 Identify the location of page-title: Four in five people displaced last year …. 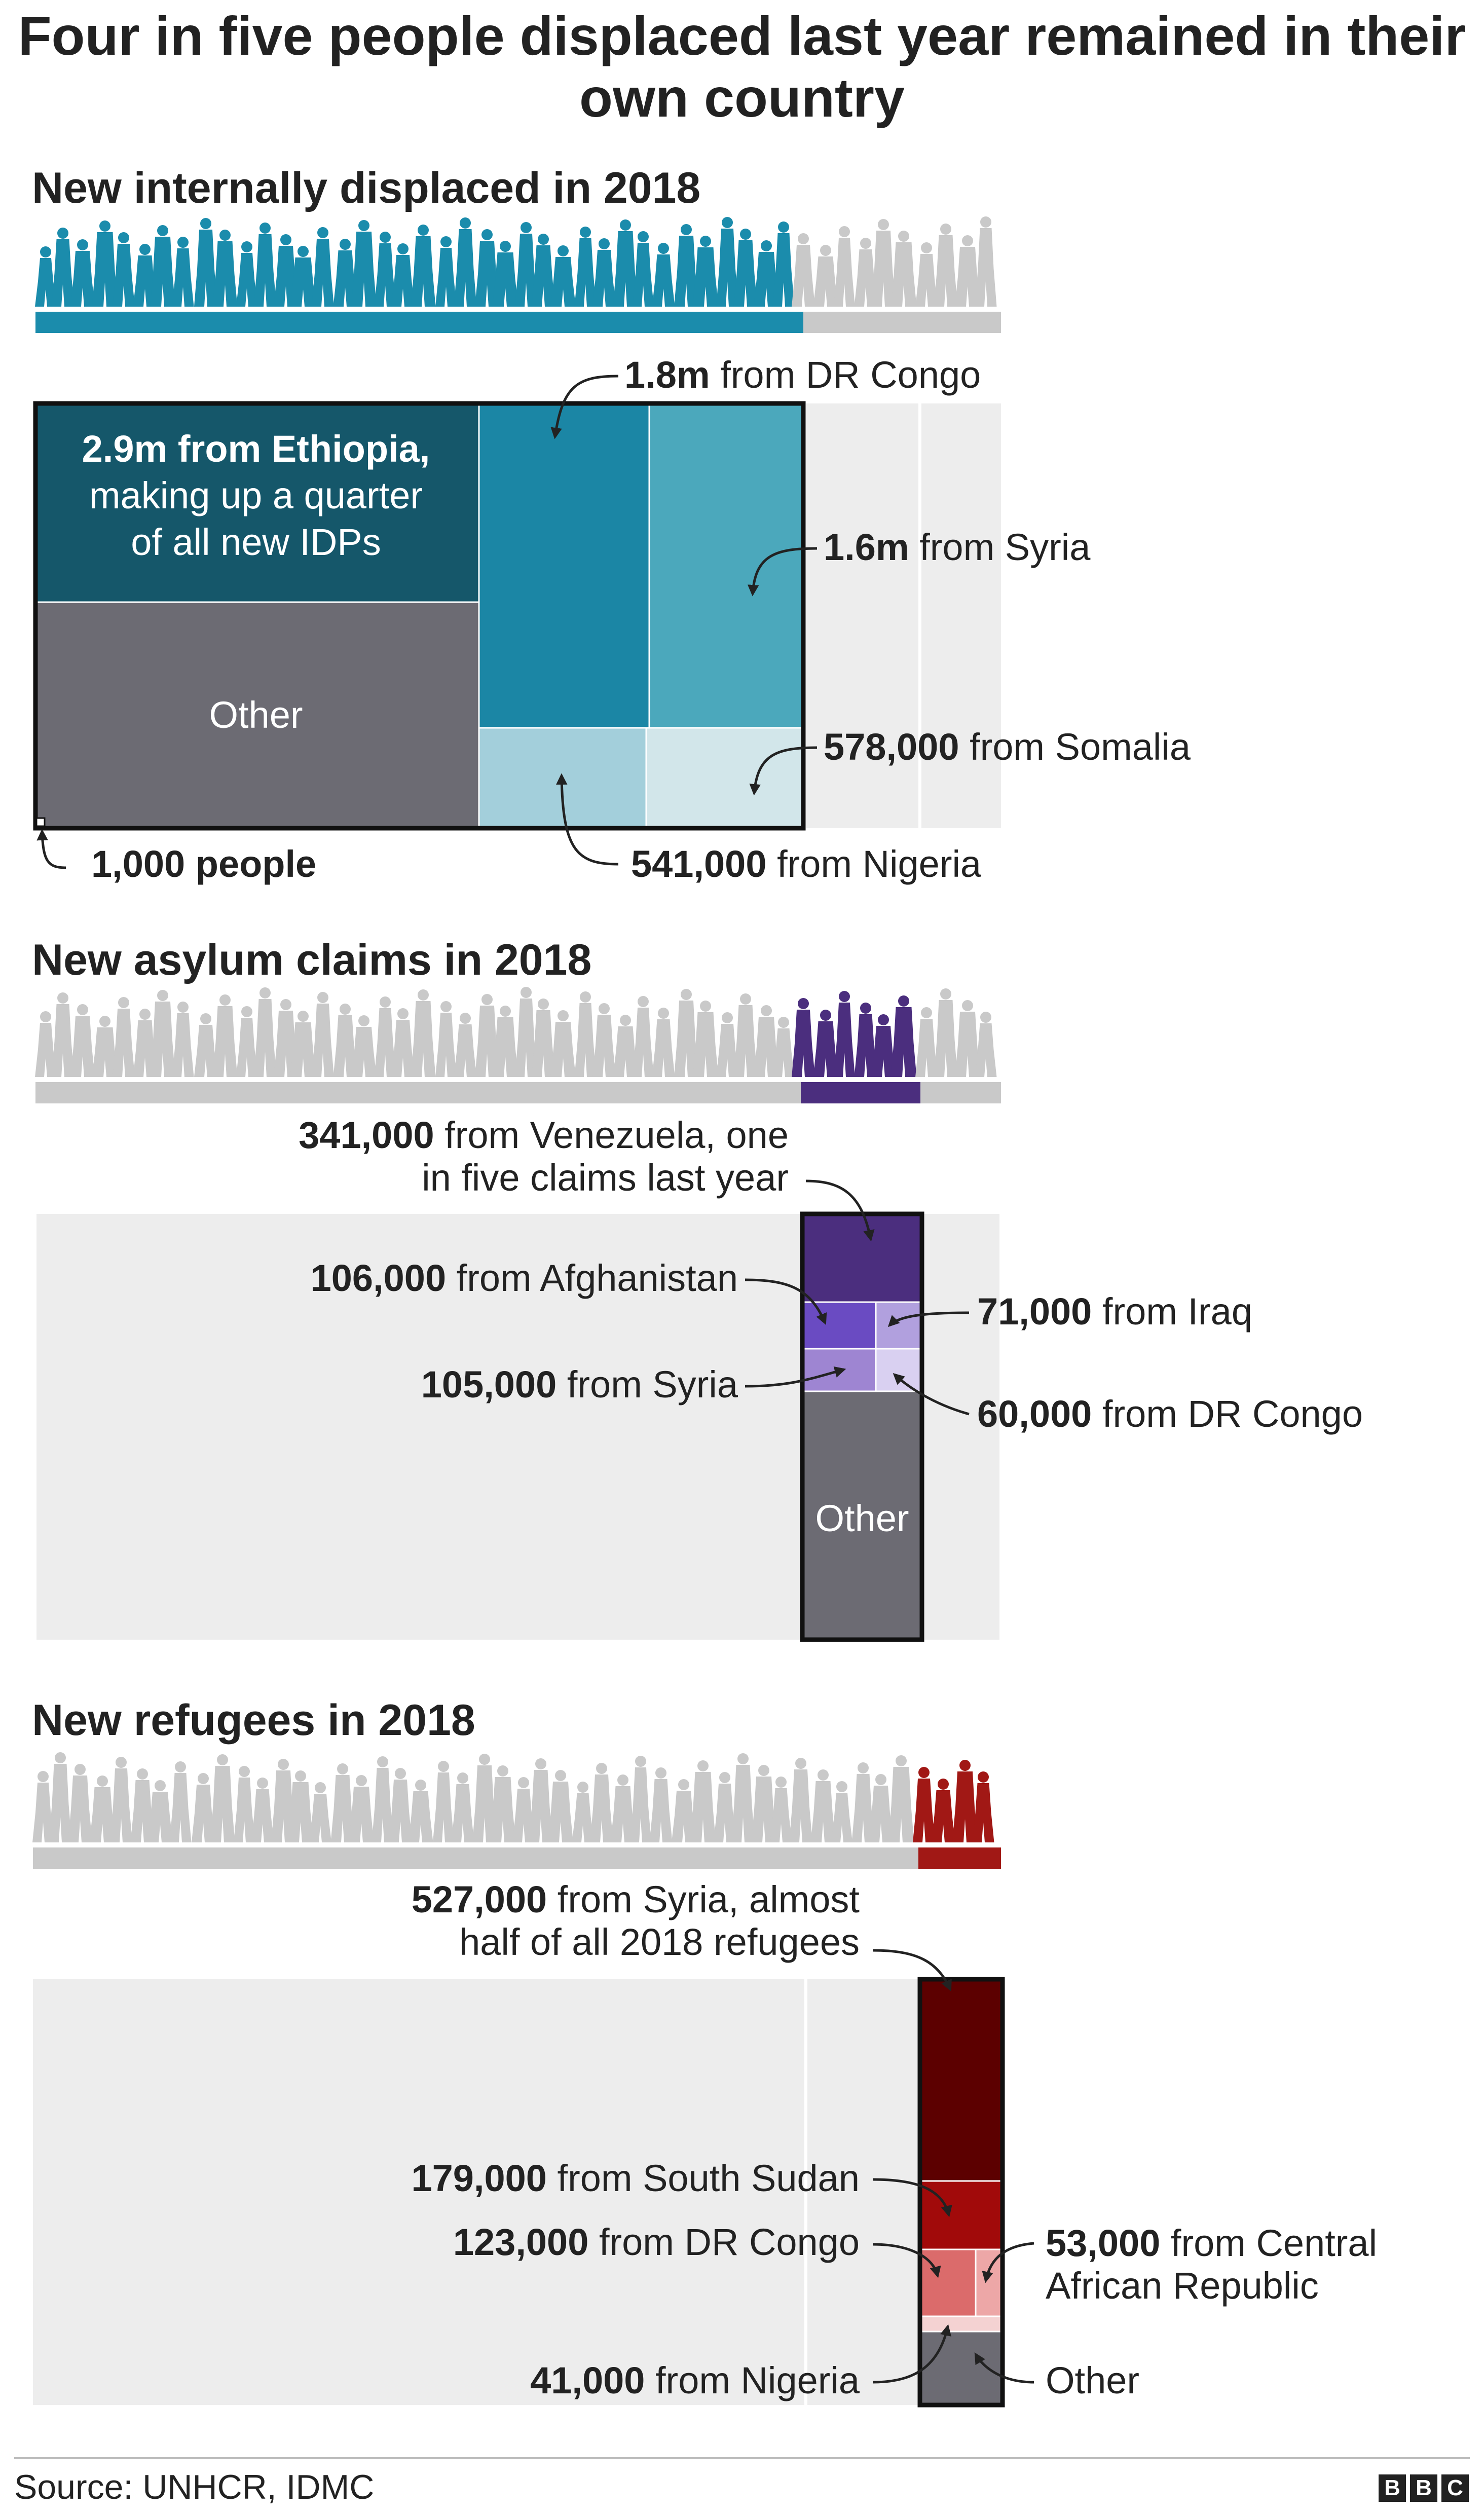
(742, 67).